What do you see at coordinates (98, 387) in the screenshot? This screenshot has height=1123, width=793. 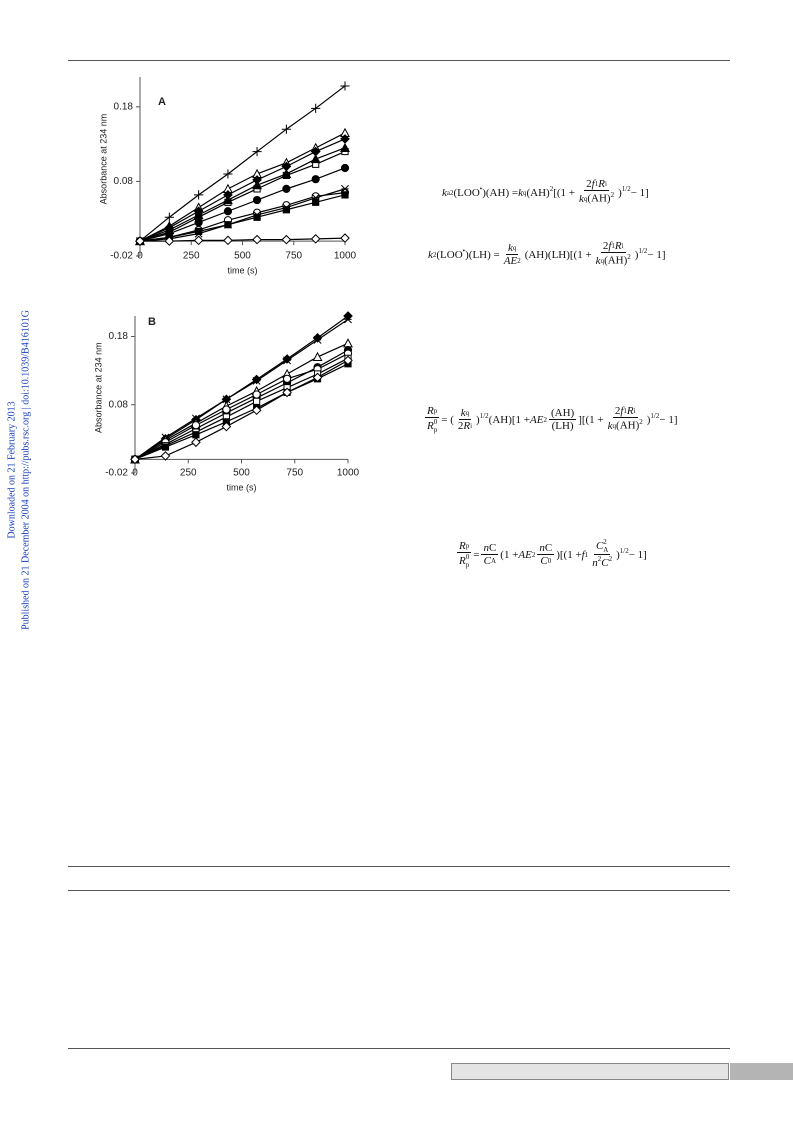 I see `y-axis-label: Absorbance at 234 nm` at bounding box center [98, 387].